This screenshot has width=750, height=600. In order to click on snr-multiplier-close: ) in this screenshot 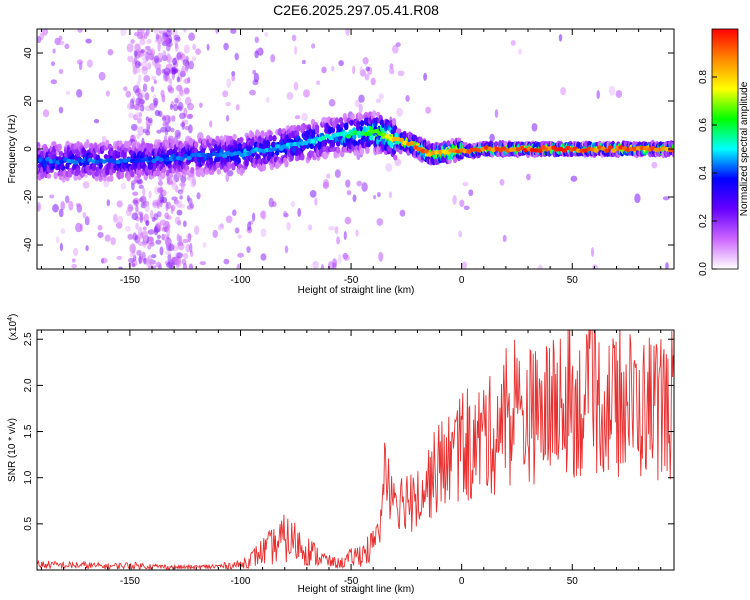, I will do `click(13, 315)`.